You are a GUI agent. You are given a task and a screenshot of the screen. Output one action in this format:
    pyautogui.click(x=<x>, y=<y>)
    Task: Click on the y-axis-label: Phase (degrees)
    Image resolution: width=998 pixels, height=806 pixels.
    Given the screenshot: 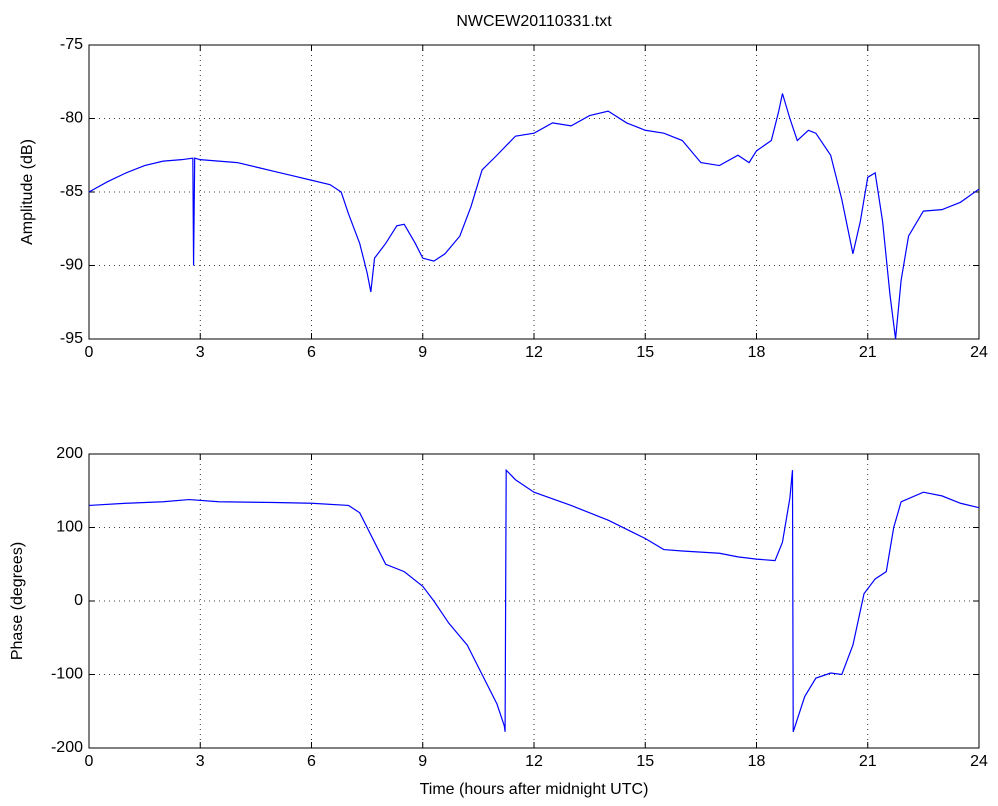 What is the action you would take?
    pyautogui.click(x=17, y=601)
    